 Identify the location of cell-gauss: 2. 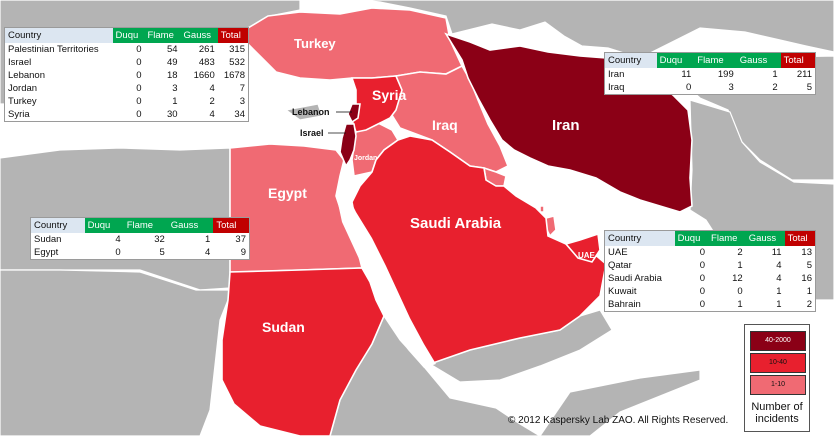
(775, 87).